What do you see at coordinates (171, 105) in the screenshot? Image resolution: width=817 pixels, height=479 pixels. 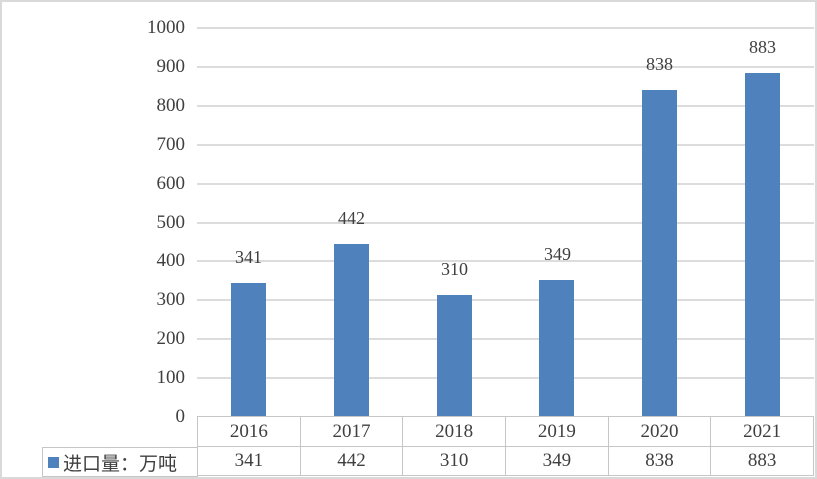 I see `y-tick-label: 800` at bounding box center [171, 105].